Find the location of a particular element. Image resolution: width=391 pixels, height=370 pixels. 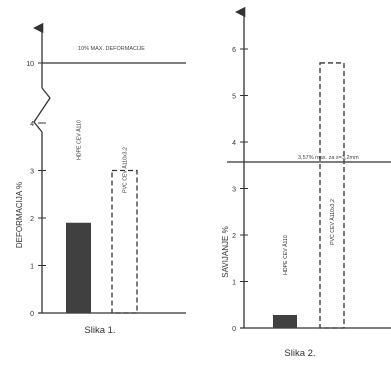

y-axis-label: SAVIJANJE % is located at coordinates (225, 251).